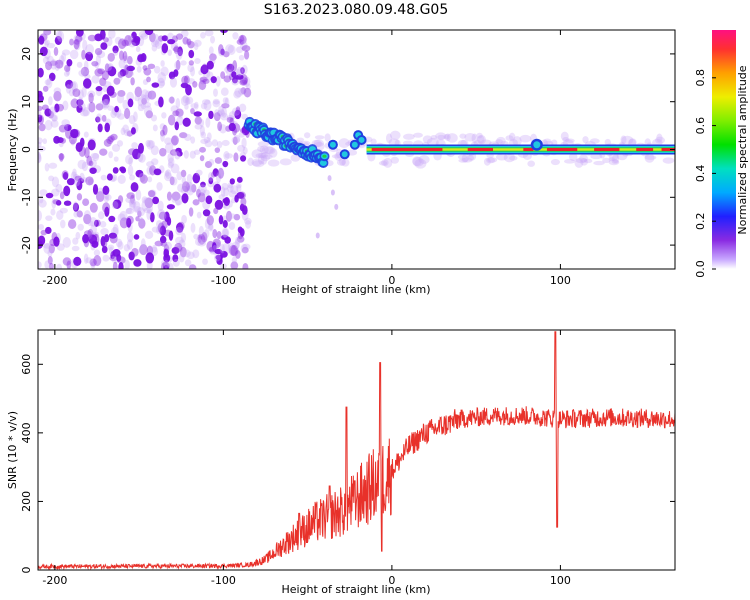 The width and height of the screenshot is (750, 600). Describe the element at coordinates (355, 289) in the screenshot. I see `spectrogram-x-label: Height of straight line (km)` at that location.